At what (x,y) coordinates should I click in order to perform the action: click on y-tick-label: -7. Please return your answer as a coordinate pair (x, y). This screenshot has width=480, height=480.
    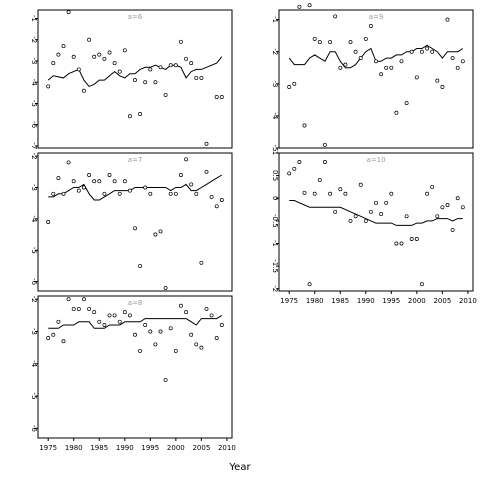
    Looking at the image, I should click on (34, 145).